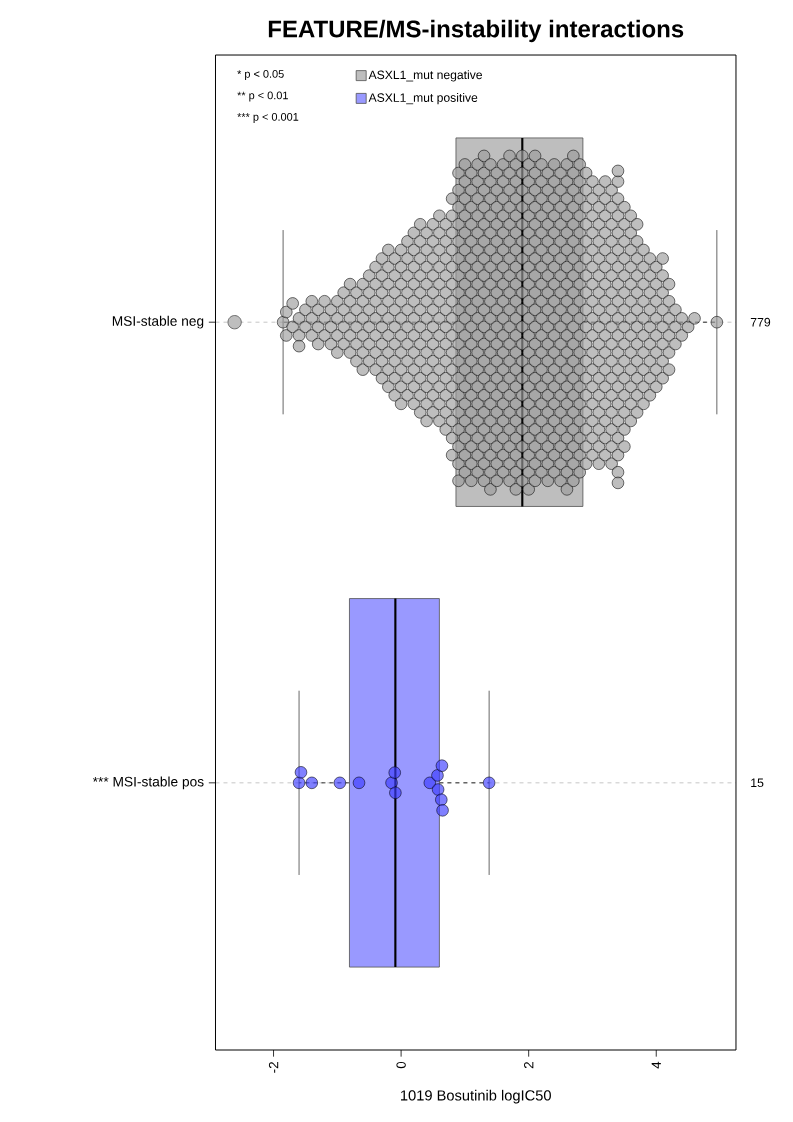  Describe the element at coordinates (262, 96) in the screenshot. I see `annotation: ** p < 0.01` at that location.